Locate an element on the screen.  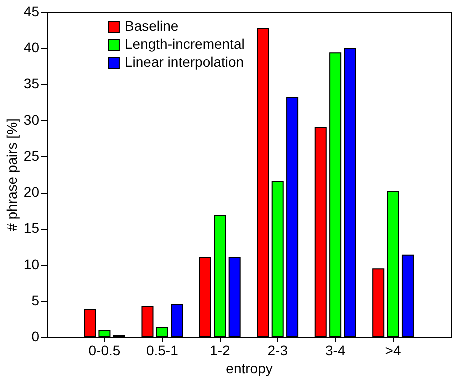
x-tick-label: 0.5-1 is located at coordinates (162, 350).